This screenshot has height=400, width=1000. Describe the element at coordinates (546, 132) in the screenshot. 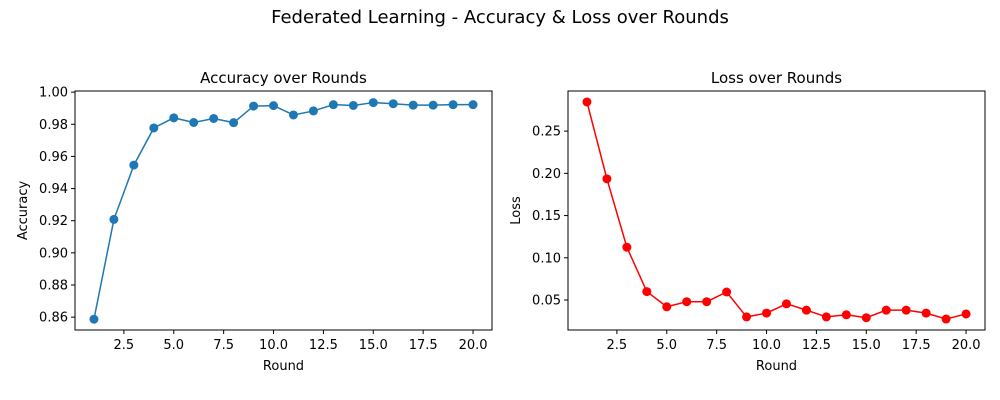

I see `loss-y-tick-label: 0.25` at that location.